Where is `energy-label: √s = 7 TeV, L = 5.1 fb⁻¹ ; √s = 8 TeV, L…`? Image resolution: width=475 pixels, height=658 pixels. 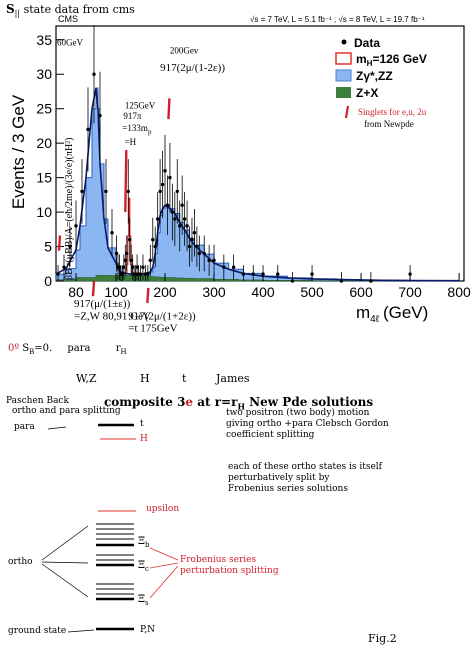
energy-label: √s = 7 TeV, L = 5.1 fb⁻¹ ; √s = 8 TeV, L… is located at coordinates (337, 19).